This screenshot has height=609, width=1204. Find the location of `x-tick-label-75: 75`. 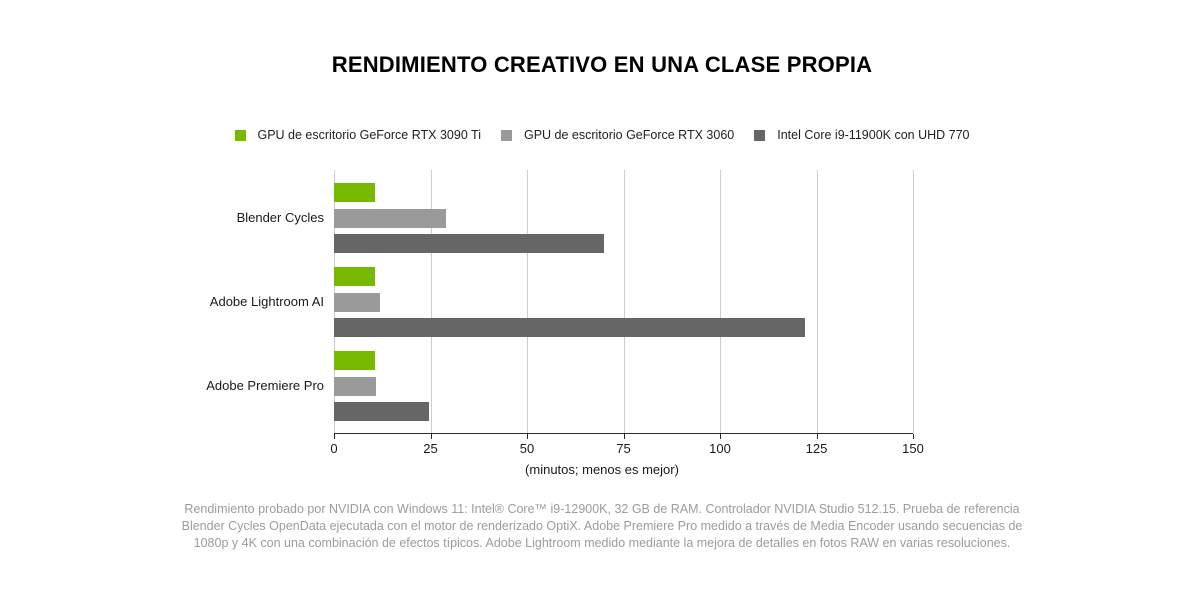

x-tick-label-75: 75 is located at coordinates (623, 448).